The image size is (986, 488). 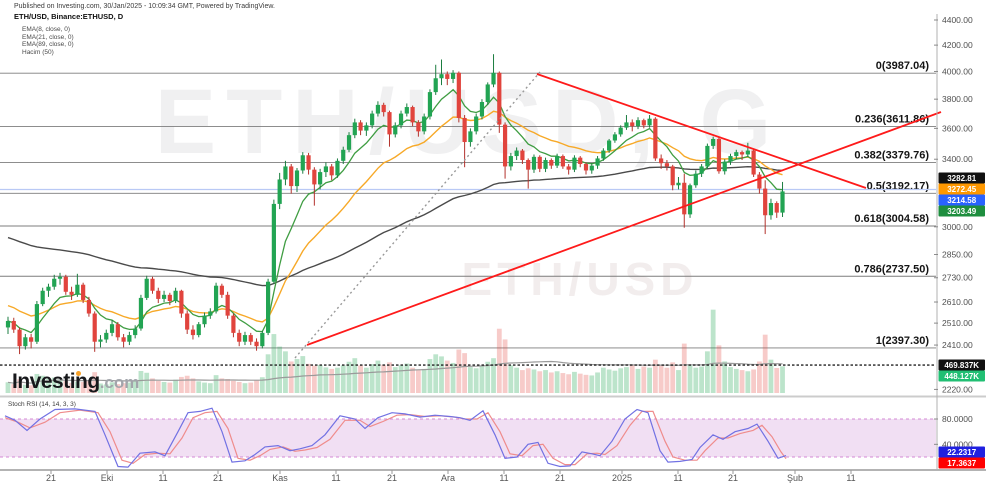 I want to click on stoch-rsi-label: Stoch RSI (14, 14, 3, 3), so click(x=42, y=404).